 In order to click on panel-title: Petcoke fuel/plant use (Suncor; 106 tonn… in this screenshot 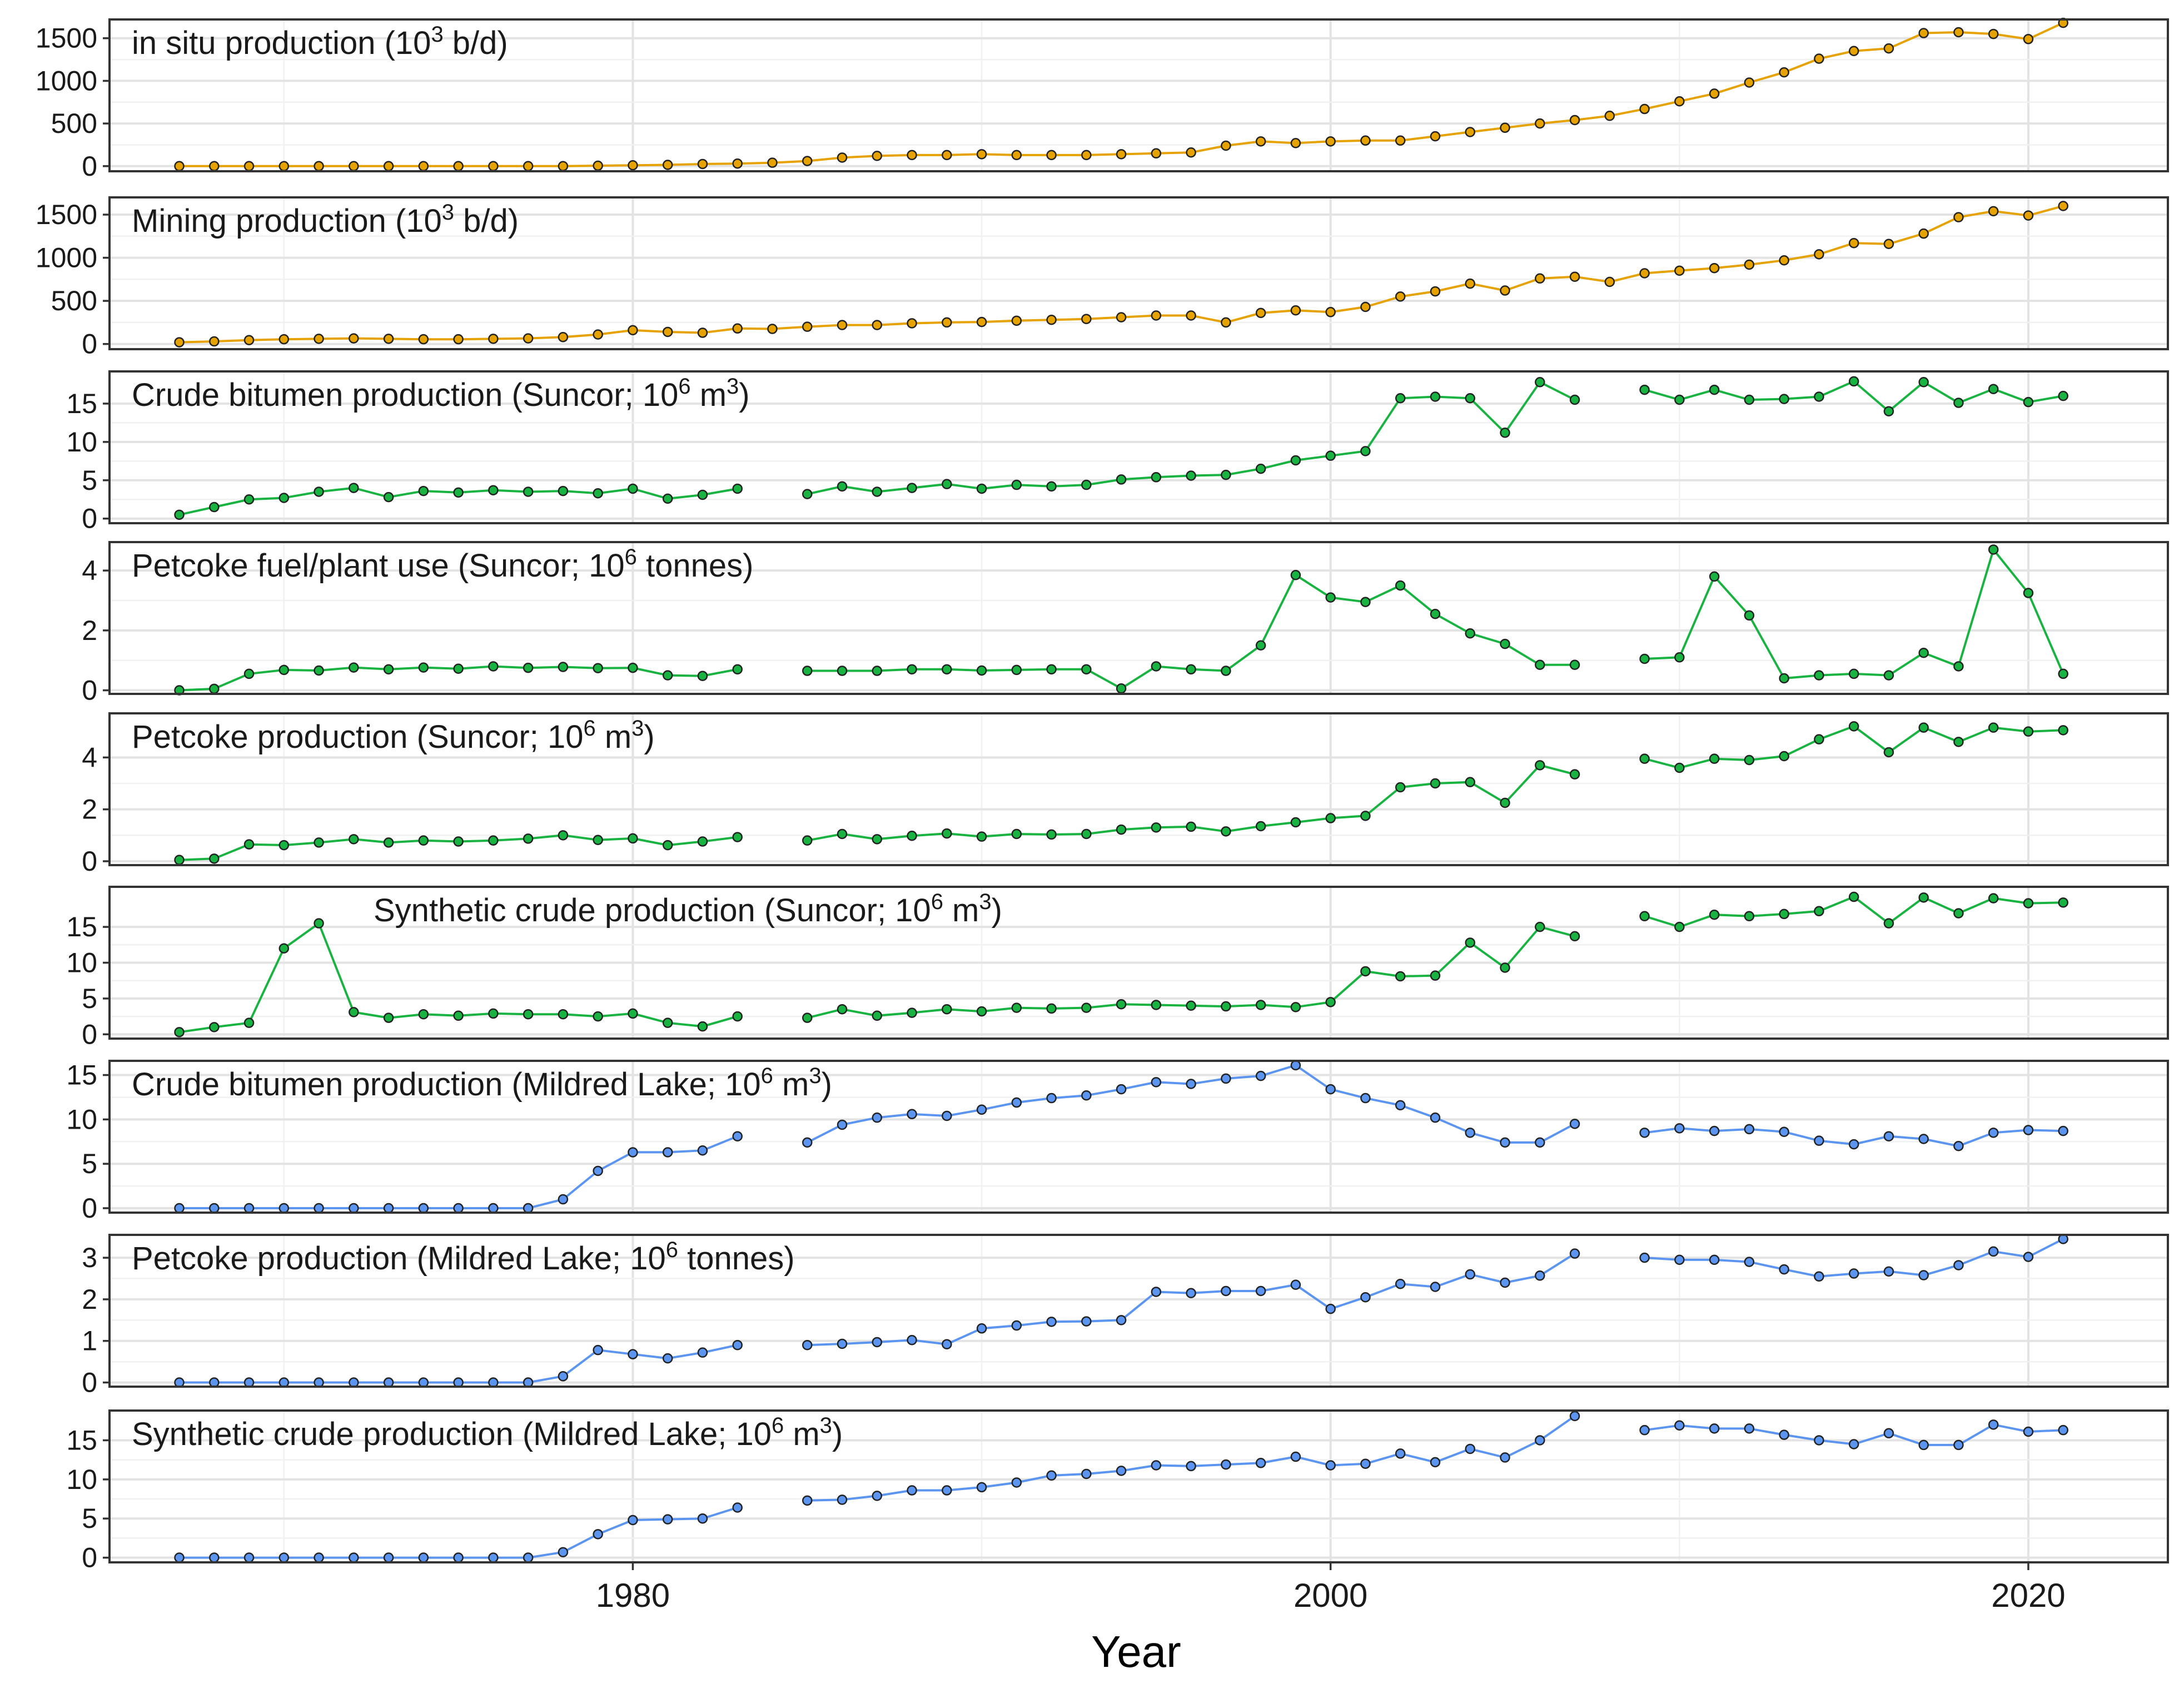, I will do `click(442, 565)`.